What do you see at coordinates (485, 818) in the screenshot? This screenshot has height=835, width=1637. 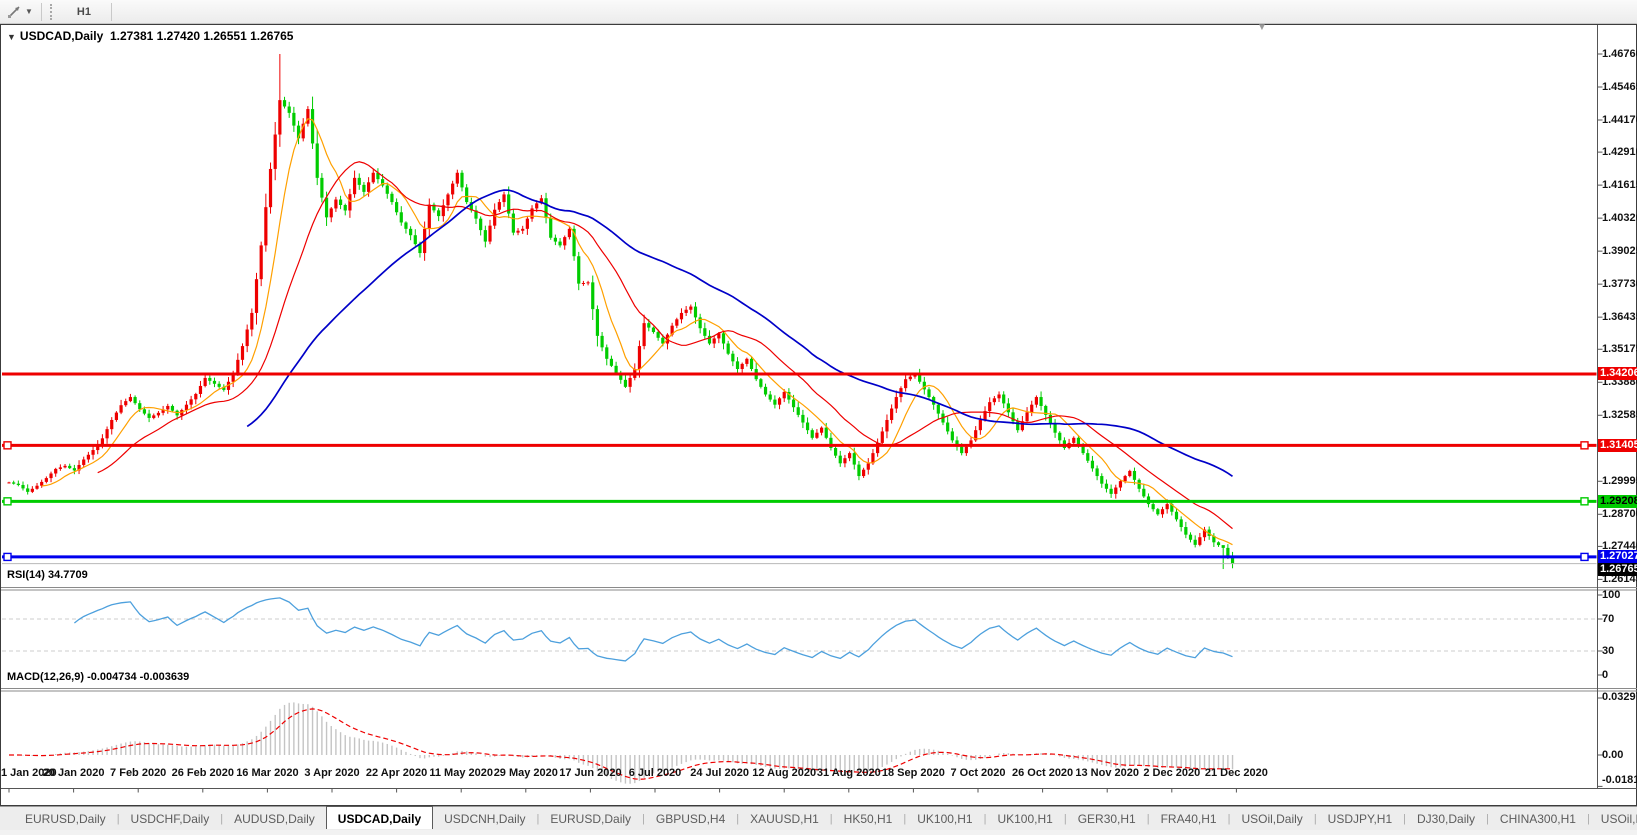 I see `tab-usdcnh-daily: USDCNH,Daily` at bounding box center [485, 818].